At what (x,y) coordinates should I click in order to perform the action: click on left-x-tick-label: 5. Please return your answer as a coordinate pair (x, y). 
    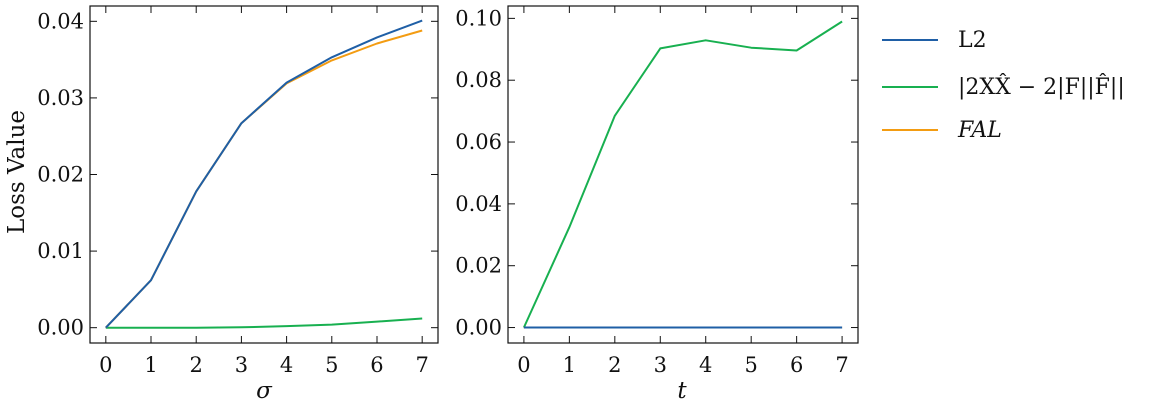
    Looking at the image, I should click on (331, 365).